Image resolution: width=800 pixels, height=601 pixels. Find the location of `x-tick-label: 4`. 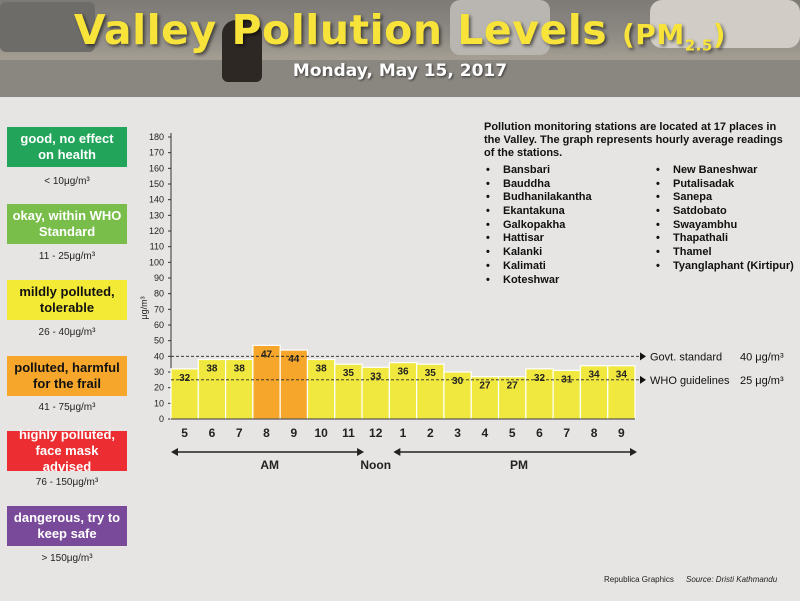

x-tick-label: 4 is located at coordinates (485, 433).